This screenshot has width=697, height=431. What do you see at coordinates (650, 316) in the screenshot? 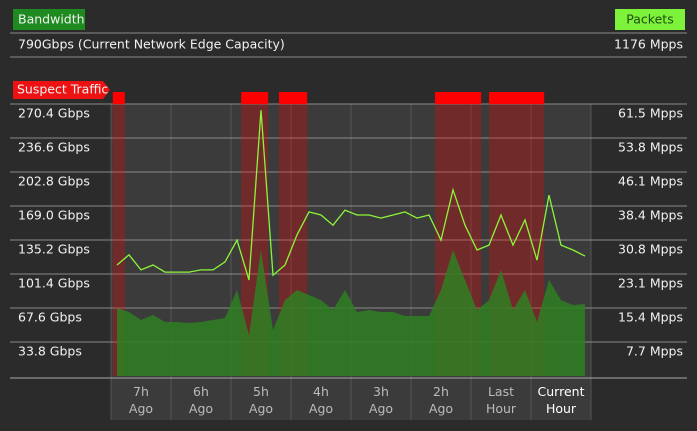
I see `y2-tick-label: 15.4 Mpps` at bounding box center [650, 316].